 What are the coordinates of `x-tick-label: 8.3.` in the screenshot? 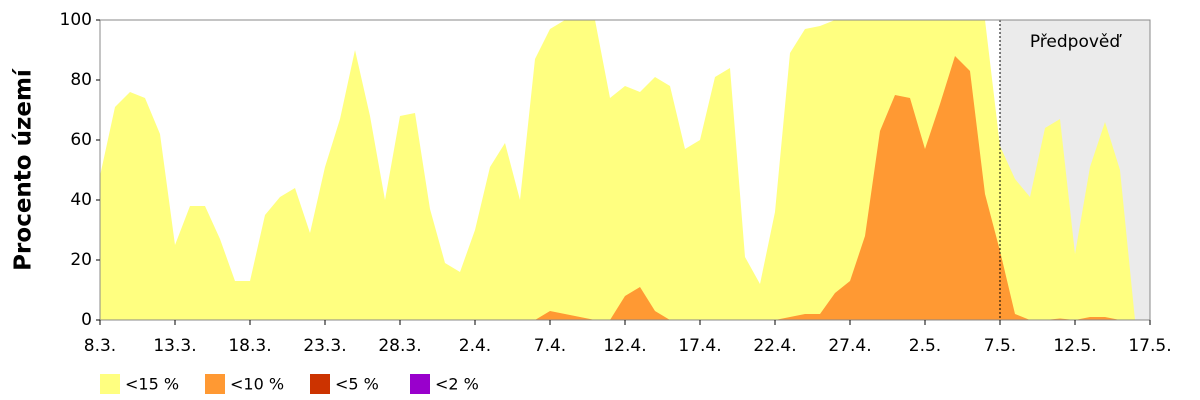 It's located at (100, 346).